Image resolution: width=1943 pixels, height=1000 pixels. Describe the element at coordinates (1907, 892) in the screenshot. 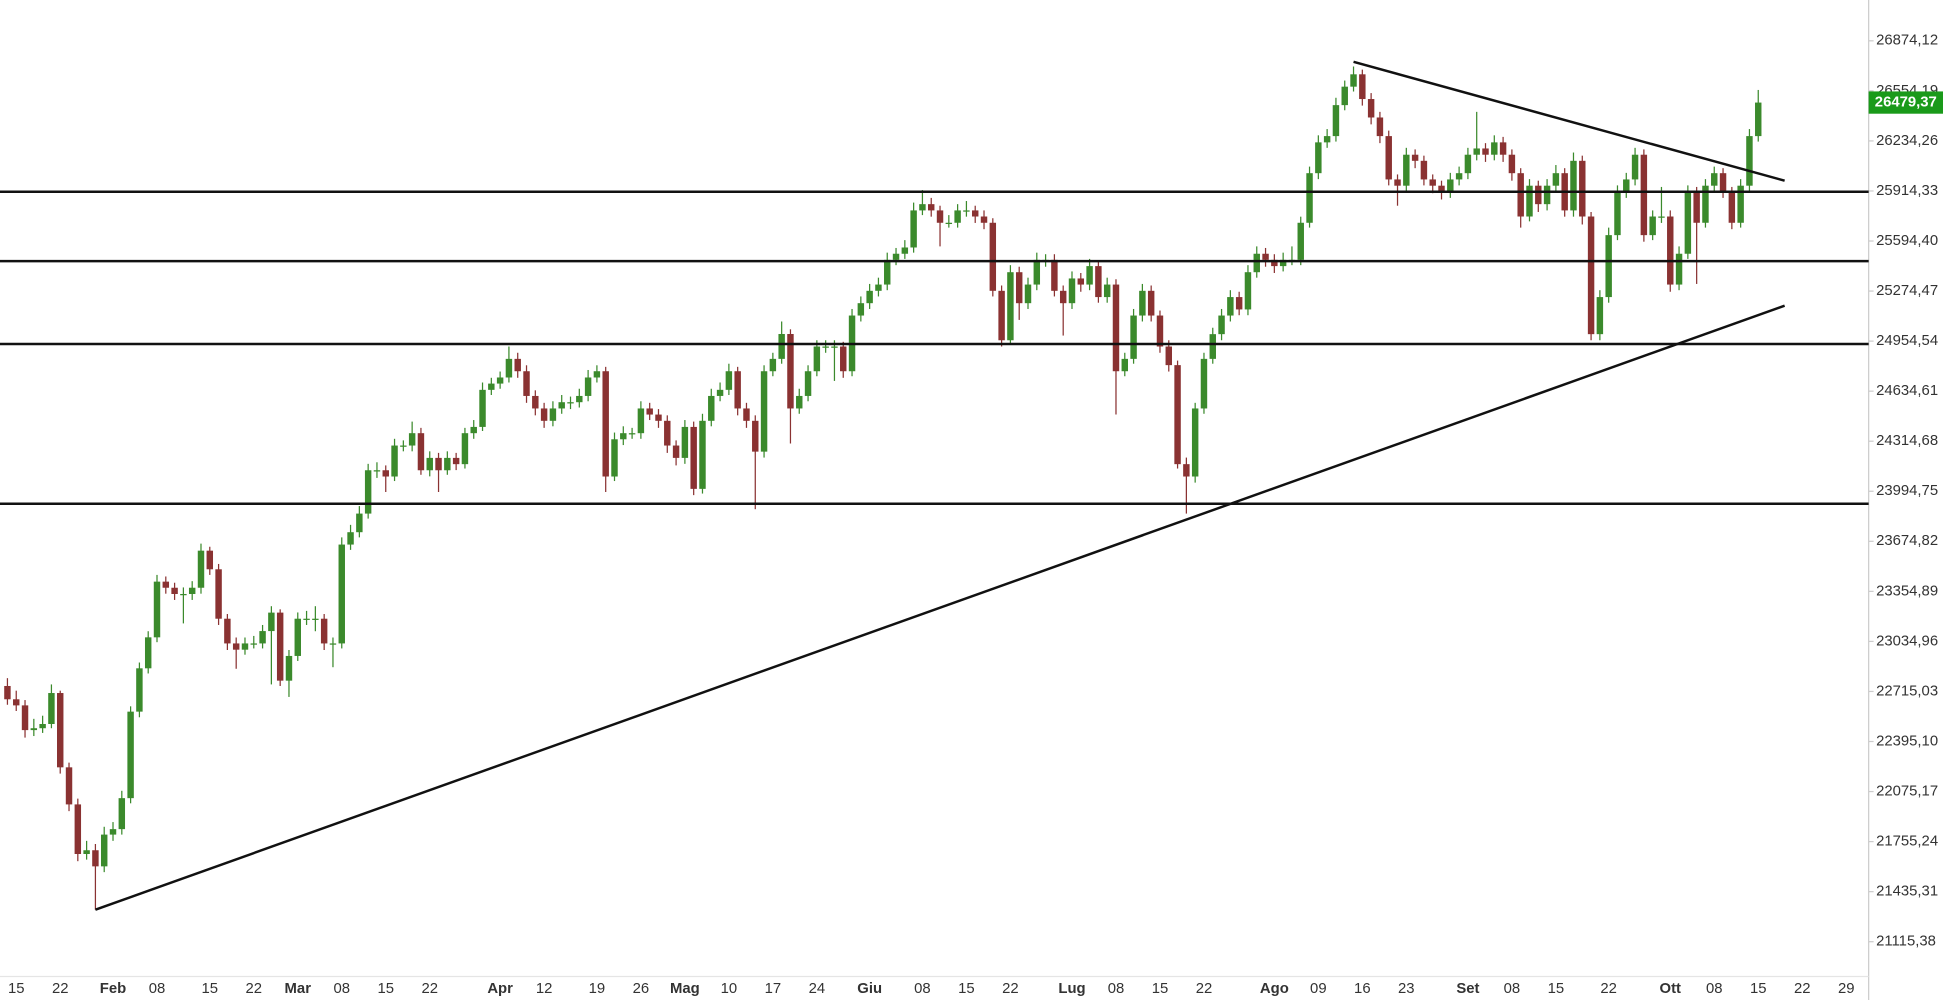

I see `y-tick-label: 21435,31` at that location.